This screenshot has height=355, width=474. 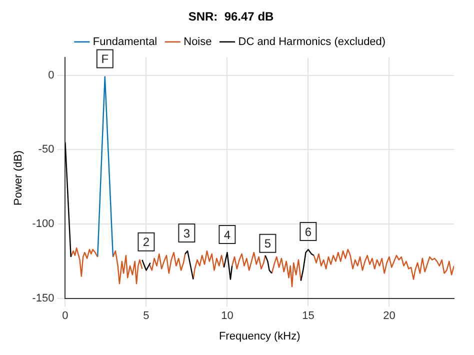 I want to click on x-tick-label: 15, so click(x=308, y=316).